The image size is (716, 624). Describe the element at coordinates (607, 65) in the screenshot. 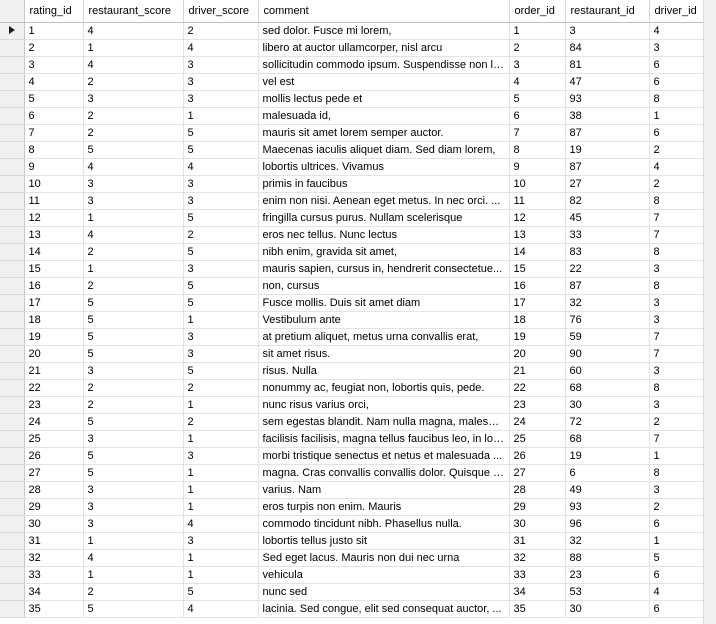

I see `cell-restaurant-id: 81` at that location.